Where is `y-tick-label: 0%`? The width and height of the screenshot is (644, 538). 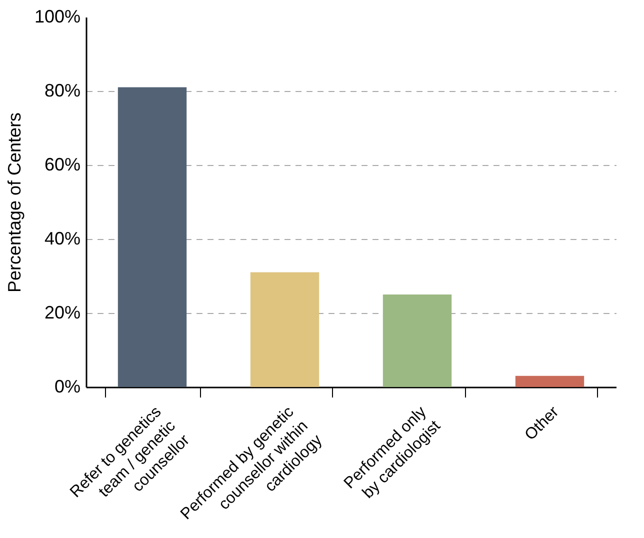
y-tick-label: 0% is located at coordinates (67, 386).